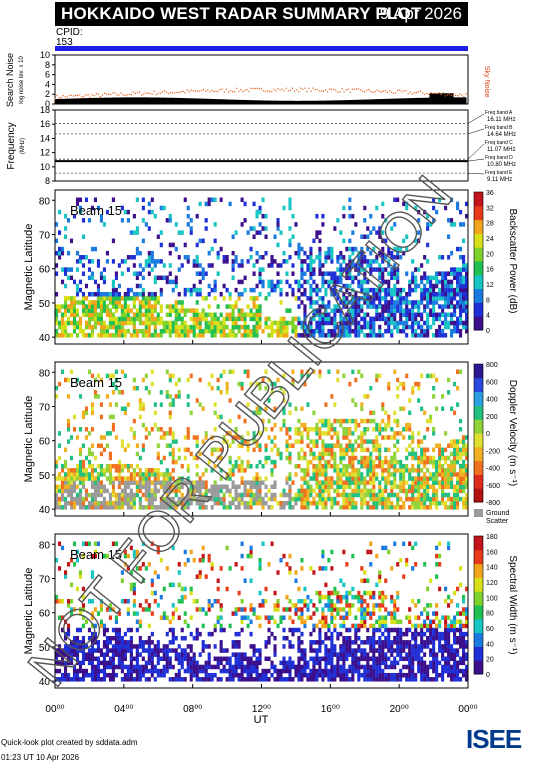 The image size is (536, 763). Describe the element at coordinates (433, 93) in the screenshot. I see `sky-noise-point` at that location.